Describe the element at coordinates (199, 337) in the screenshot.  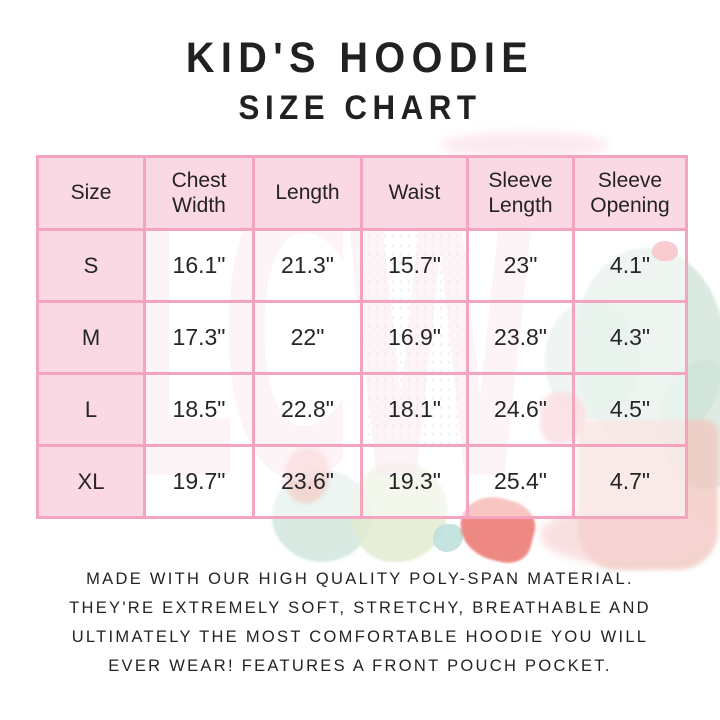
I see `table-cell: 17.3"` at that location.